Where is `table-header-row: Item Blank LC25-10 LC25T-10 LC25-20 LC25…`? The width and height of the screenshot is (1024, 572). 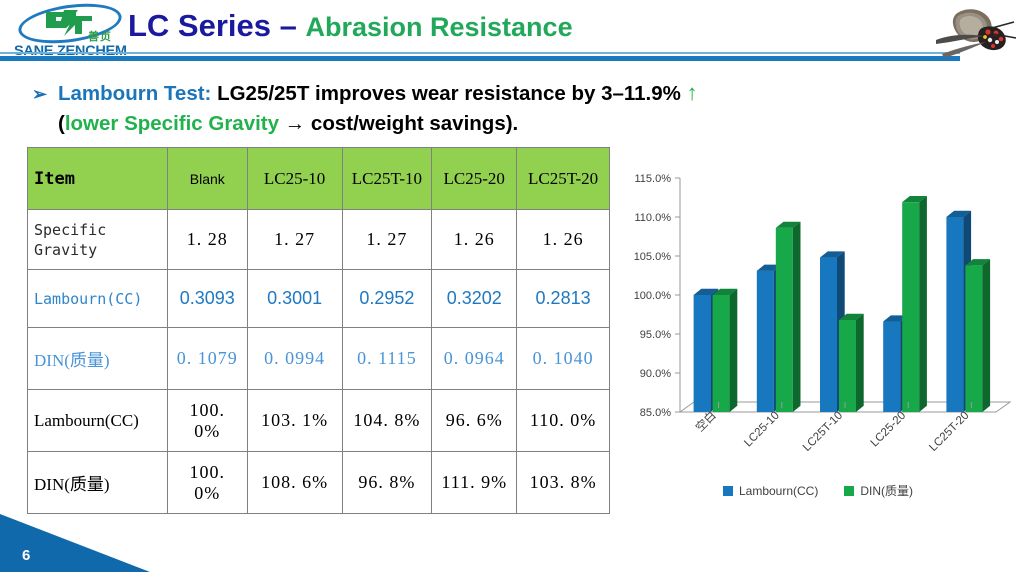 table-header-row: Item Blank LC25-10 LC25T-10 LC25-20 LC25… is located at coordinates (318, 178).